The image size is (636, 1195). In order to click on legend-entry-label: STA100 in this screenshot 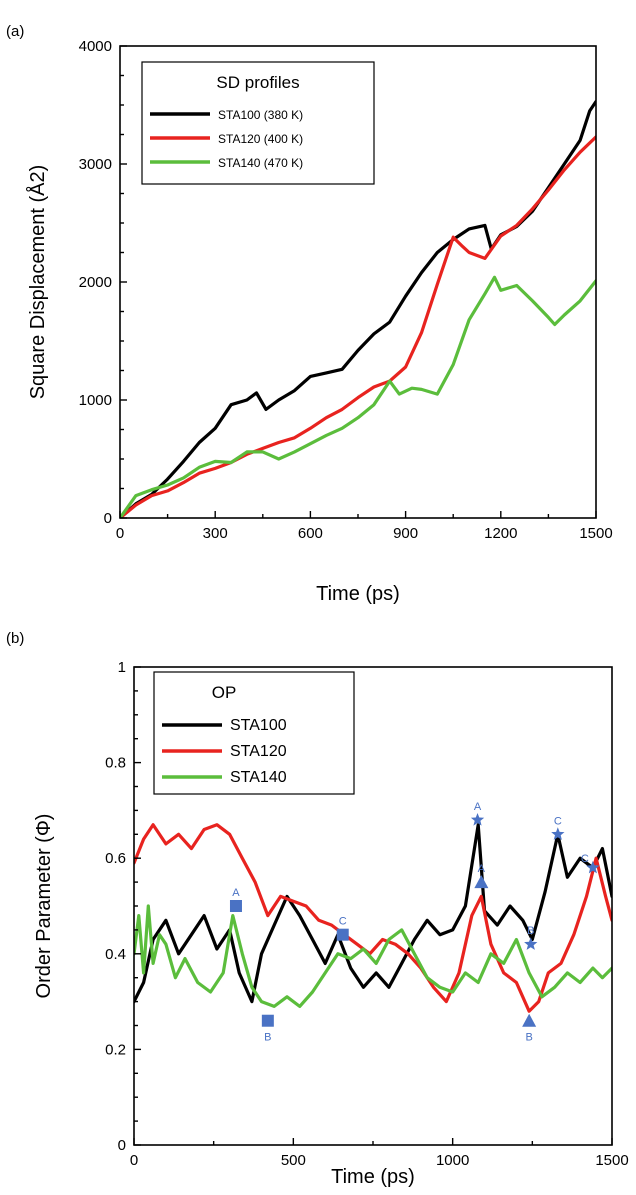, I will do `click(258, 725)`.